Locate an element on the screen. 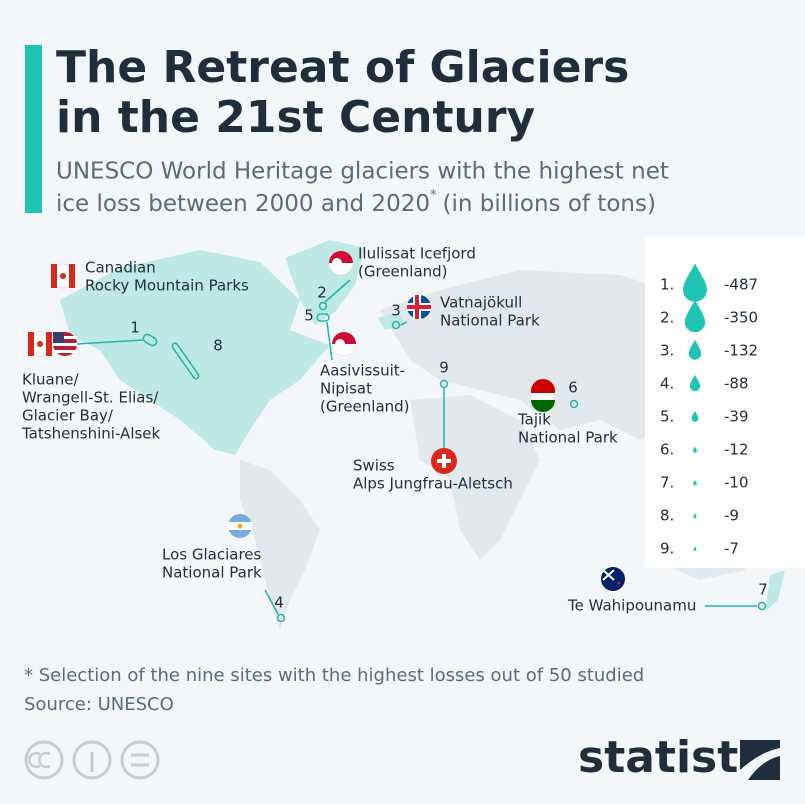 The image size is (805, 804). site-number: 7 is located at coordinates (763, 590).